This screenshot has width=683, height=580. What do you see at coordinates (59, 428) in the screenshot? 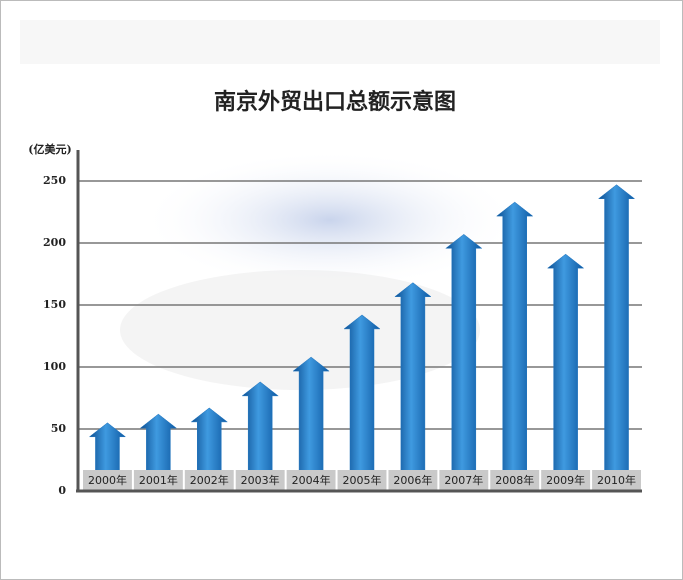
I see `y-tick-label: 50` at bounding box center [59, 428].